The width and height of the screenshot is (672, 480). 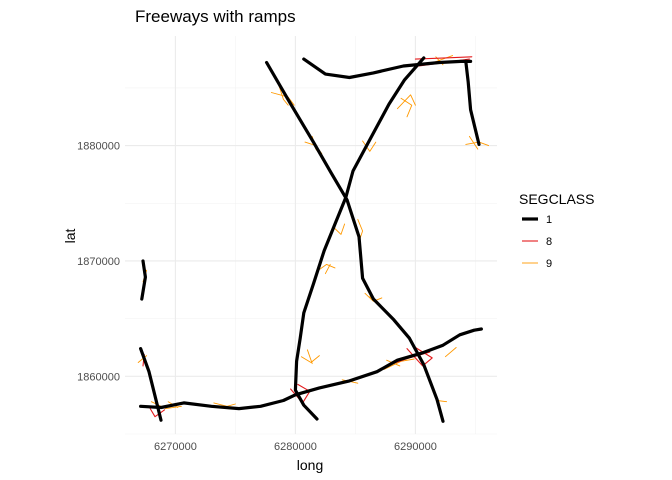 I want to click on legend-title: SEGCLASS, so click(x=556, y=199).